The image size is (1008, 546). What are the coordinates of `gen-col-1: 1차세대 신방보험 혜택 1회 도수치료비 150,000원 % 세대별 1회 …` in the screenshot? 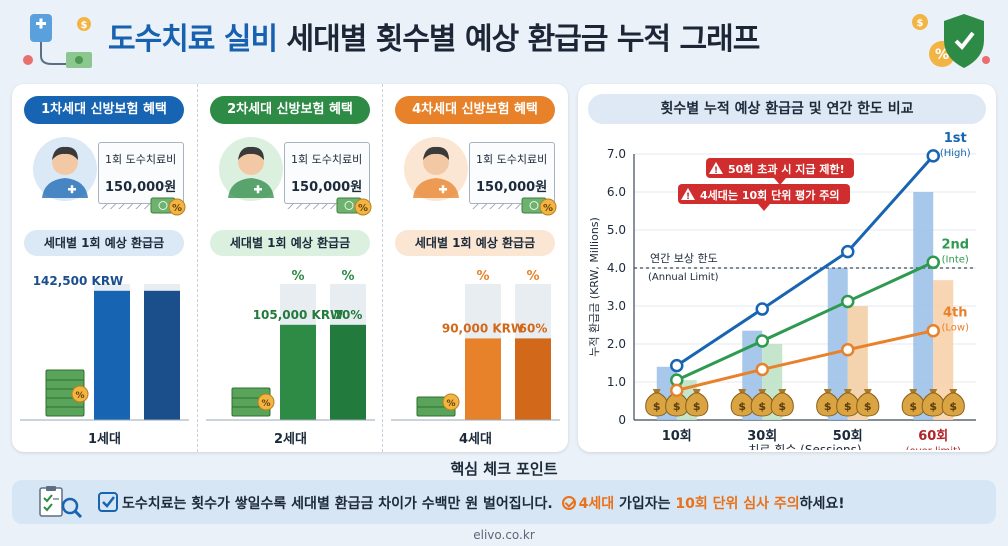 It's located at (104, 268).